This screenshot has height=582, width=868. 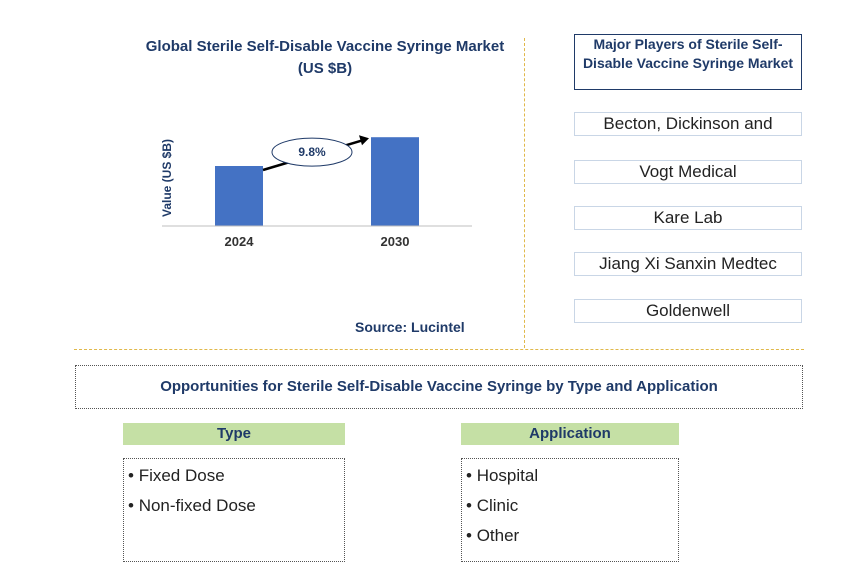 What do you see at coordinates (234, 506) in the screenshot?
I see `type-item: Non-fixed Dose` at bounding box center [234, 506].